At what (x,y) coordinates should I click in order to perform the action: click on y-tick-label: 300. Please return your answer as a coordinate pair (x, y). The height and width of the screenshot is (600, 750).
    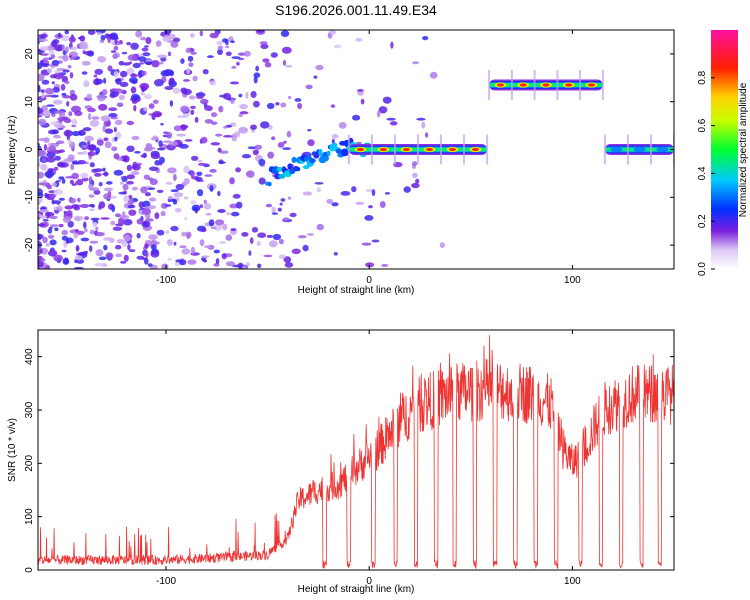
    Looking at the image, I should click on (29, 409).